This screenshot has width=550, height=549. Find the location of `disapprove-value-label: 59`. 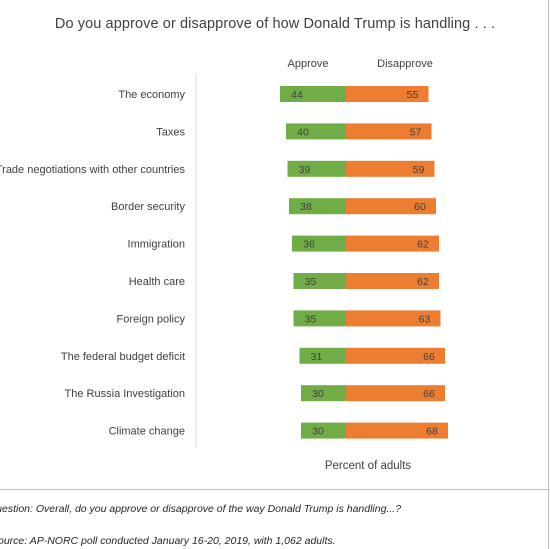

disapprove-value-label: 59 is located at coordinates (419, 170).